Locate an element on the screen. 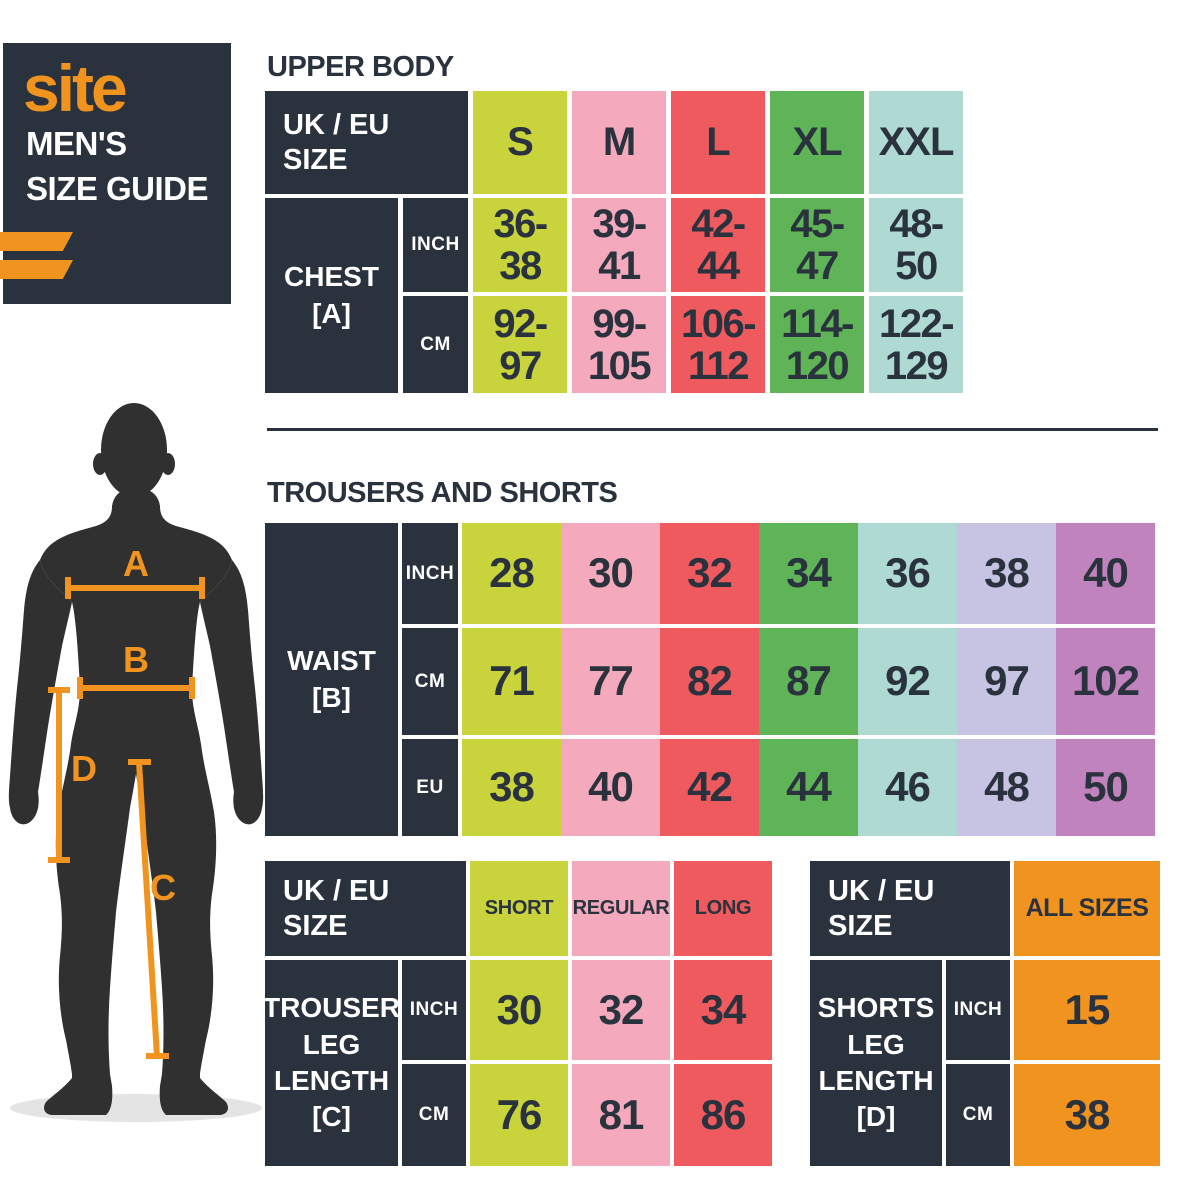  size-col-m: M is located at coordinates (619, 142).